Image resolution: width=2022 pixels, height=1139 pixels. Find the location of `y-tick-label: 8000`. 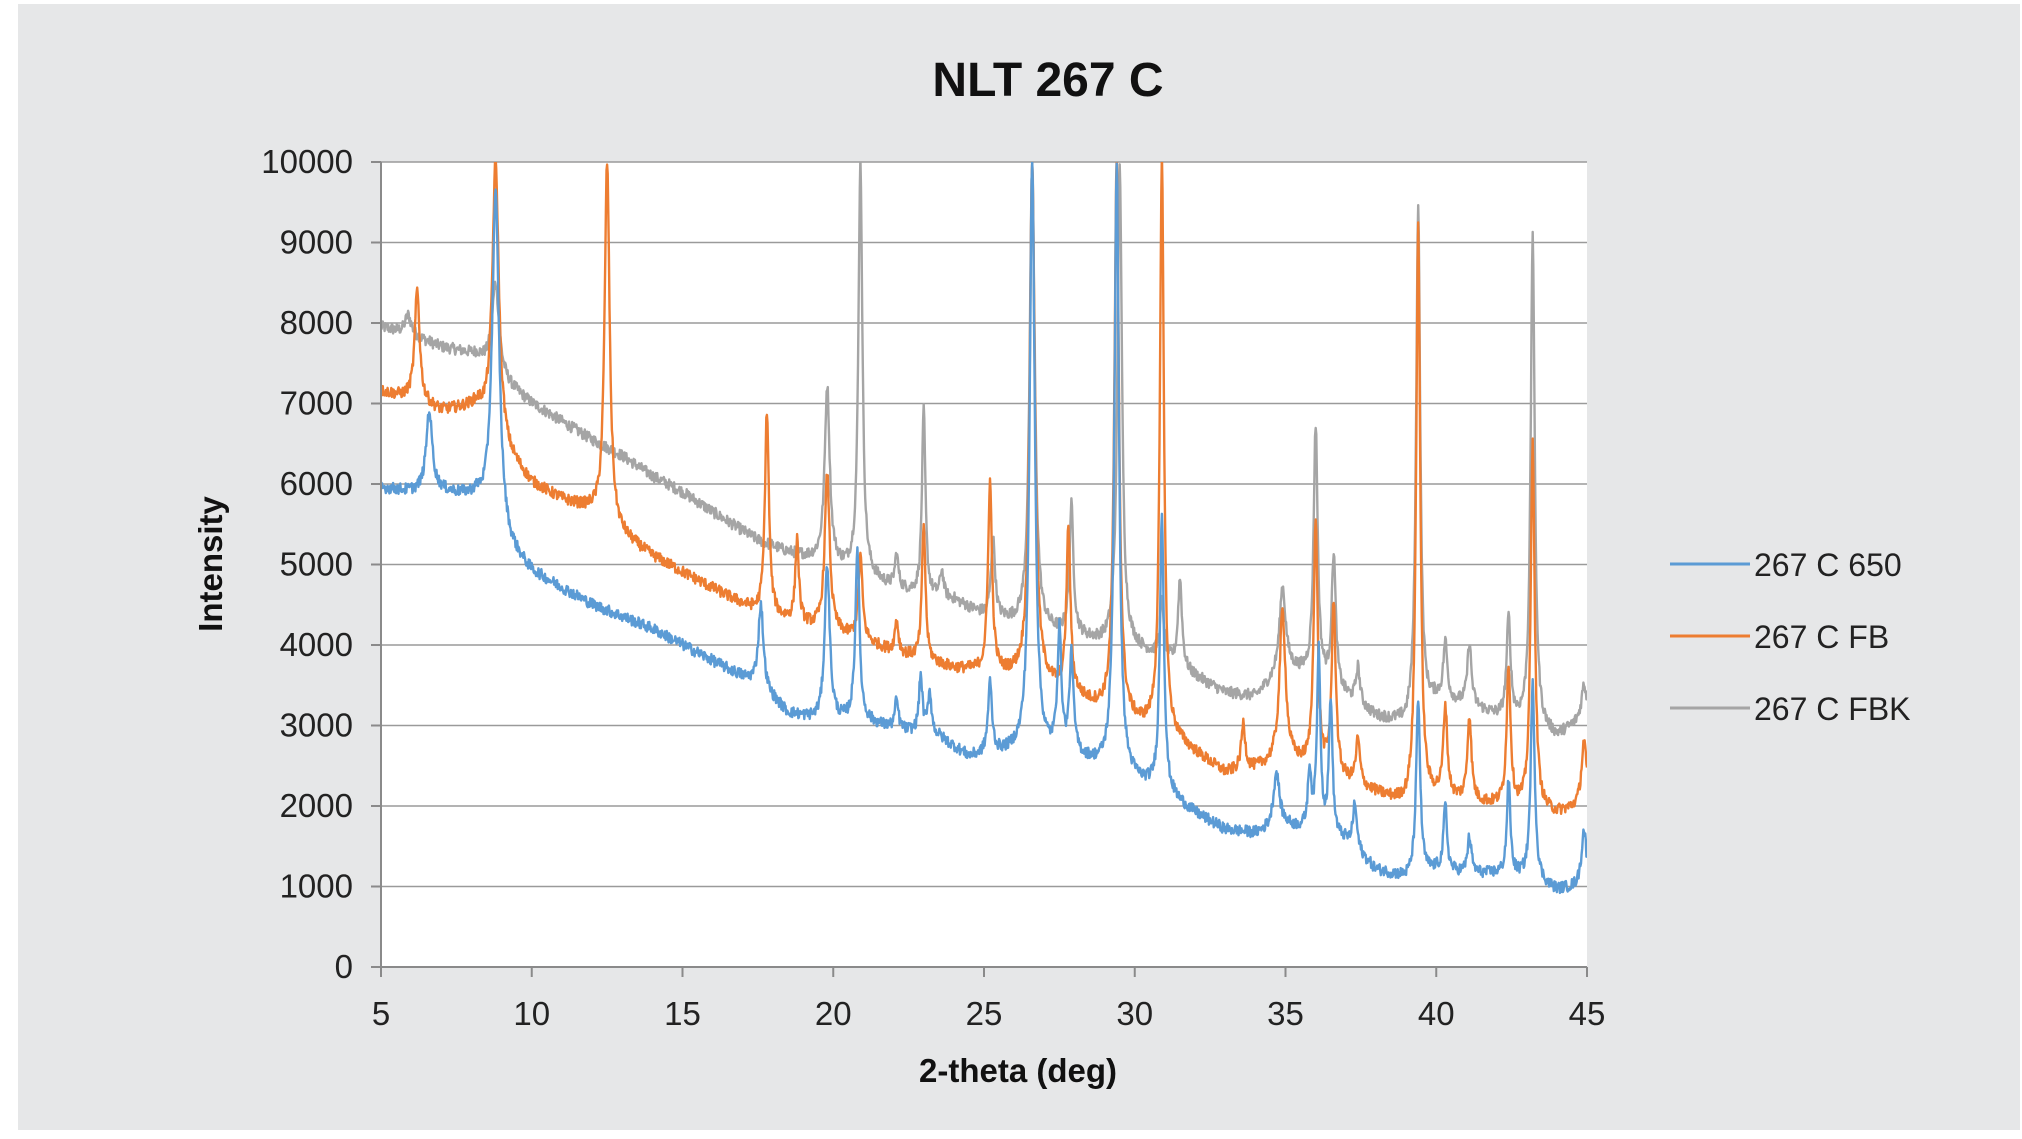

y-tick-label: 8000 is located at coordinates (316, 322).